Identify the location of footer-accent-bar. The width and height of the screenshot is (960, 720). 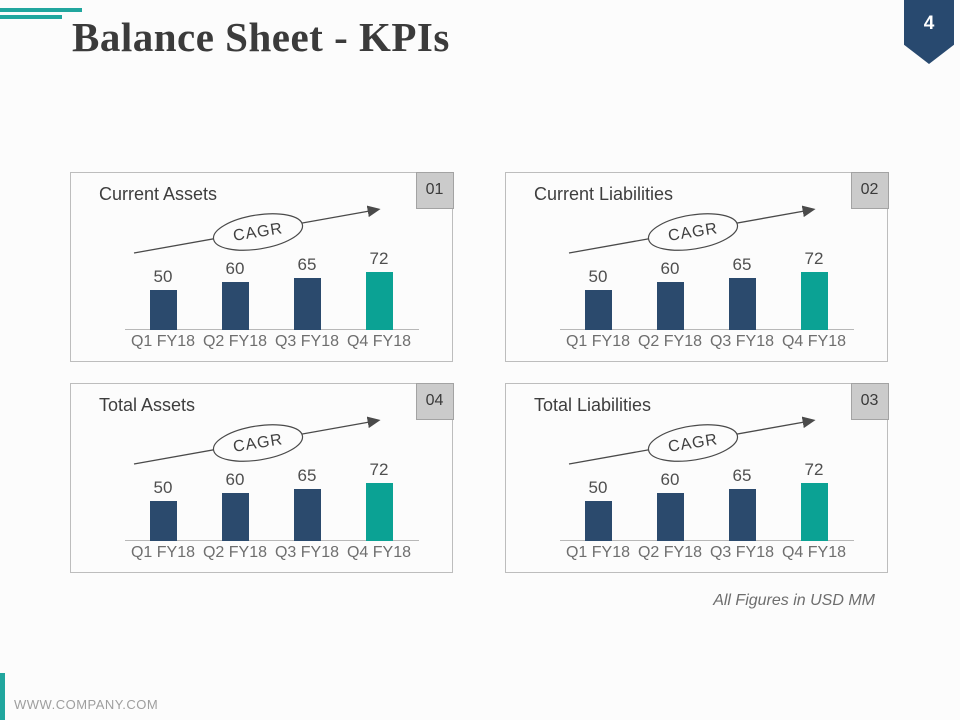
(2, 696).